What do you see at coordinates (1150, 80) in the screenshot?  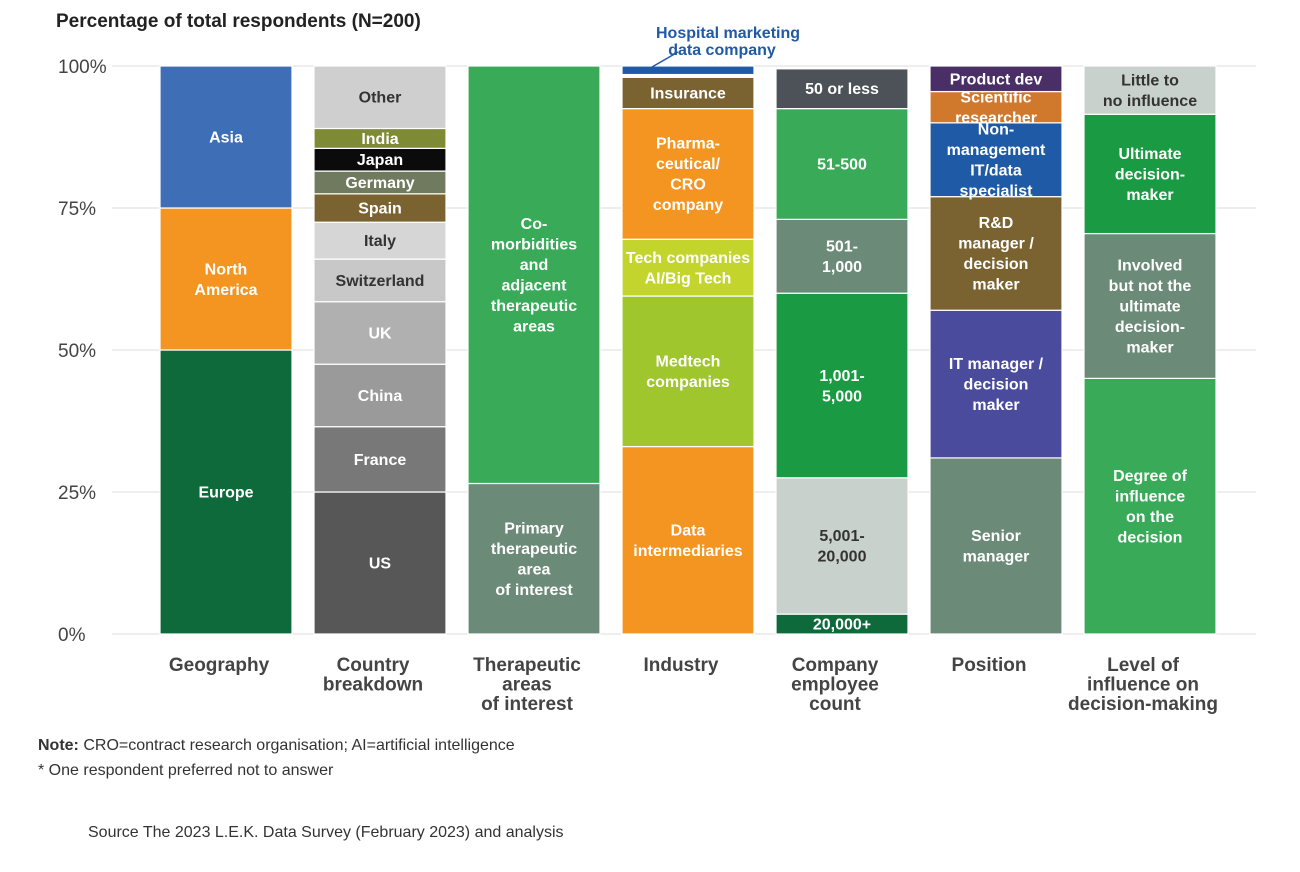 I see `segment-label-line: Little to` at bounding box center [1150, 80].